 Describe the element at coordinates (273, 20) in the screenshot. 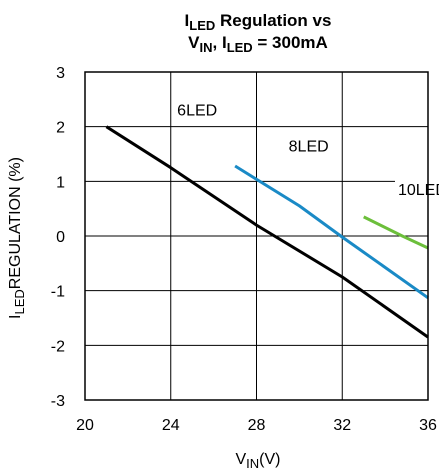

I see `title-line1-rest: Regulation vs` at that location.